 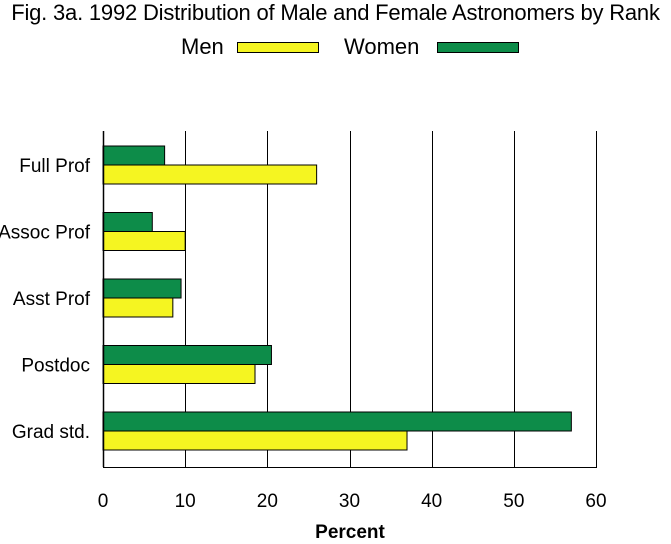 What do you see at coordinates (478, 47) in the screenshot?
I see `legend-swatch-women` at bounding box center [478, 47].